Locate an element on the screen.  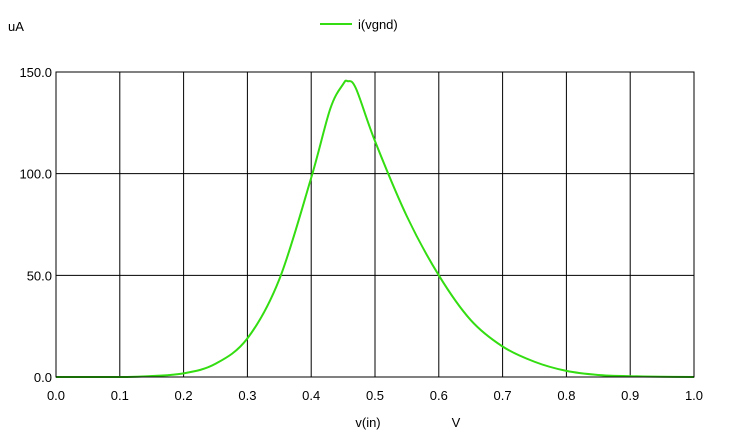
x-axis-label: v(in) is located at coordinates (367, 422).